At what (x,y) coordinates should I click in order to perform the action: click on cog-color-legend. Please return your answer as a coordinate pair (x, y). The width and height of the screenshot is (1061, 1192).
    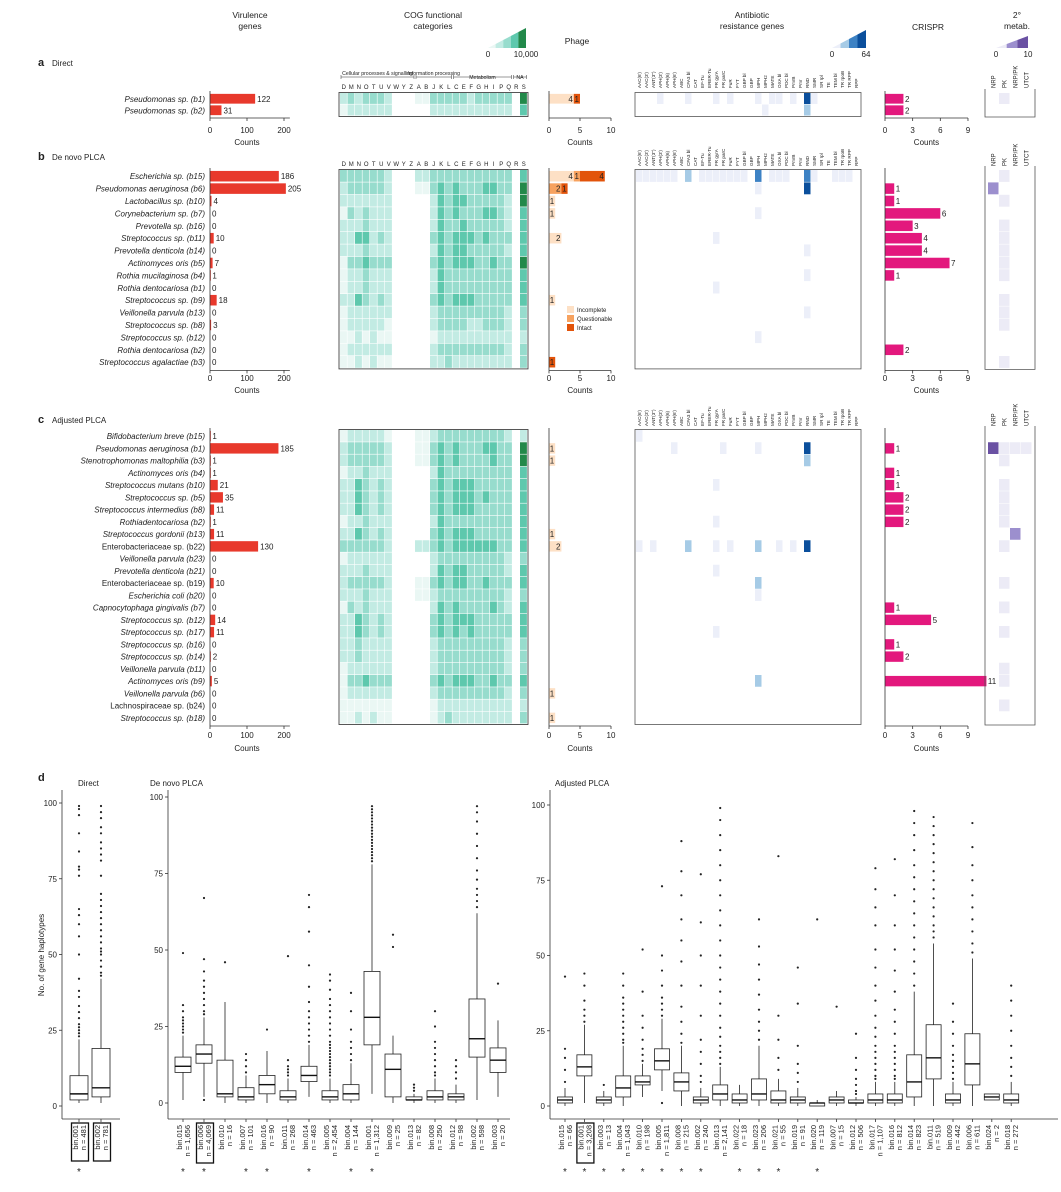
    Looking at the image, I should click on (507, 38).